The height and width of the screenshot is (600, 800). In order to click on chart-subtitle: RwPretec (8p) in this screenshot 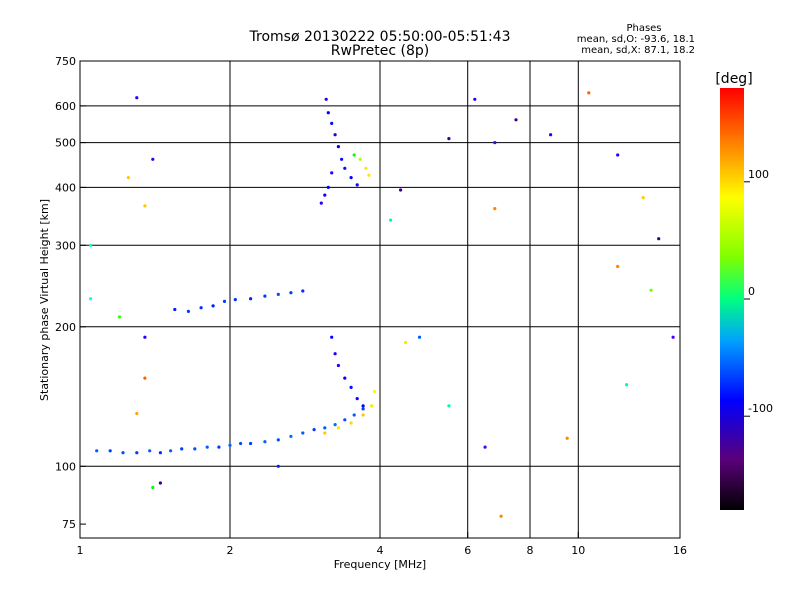, I will do `click(380, 51)`.